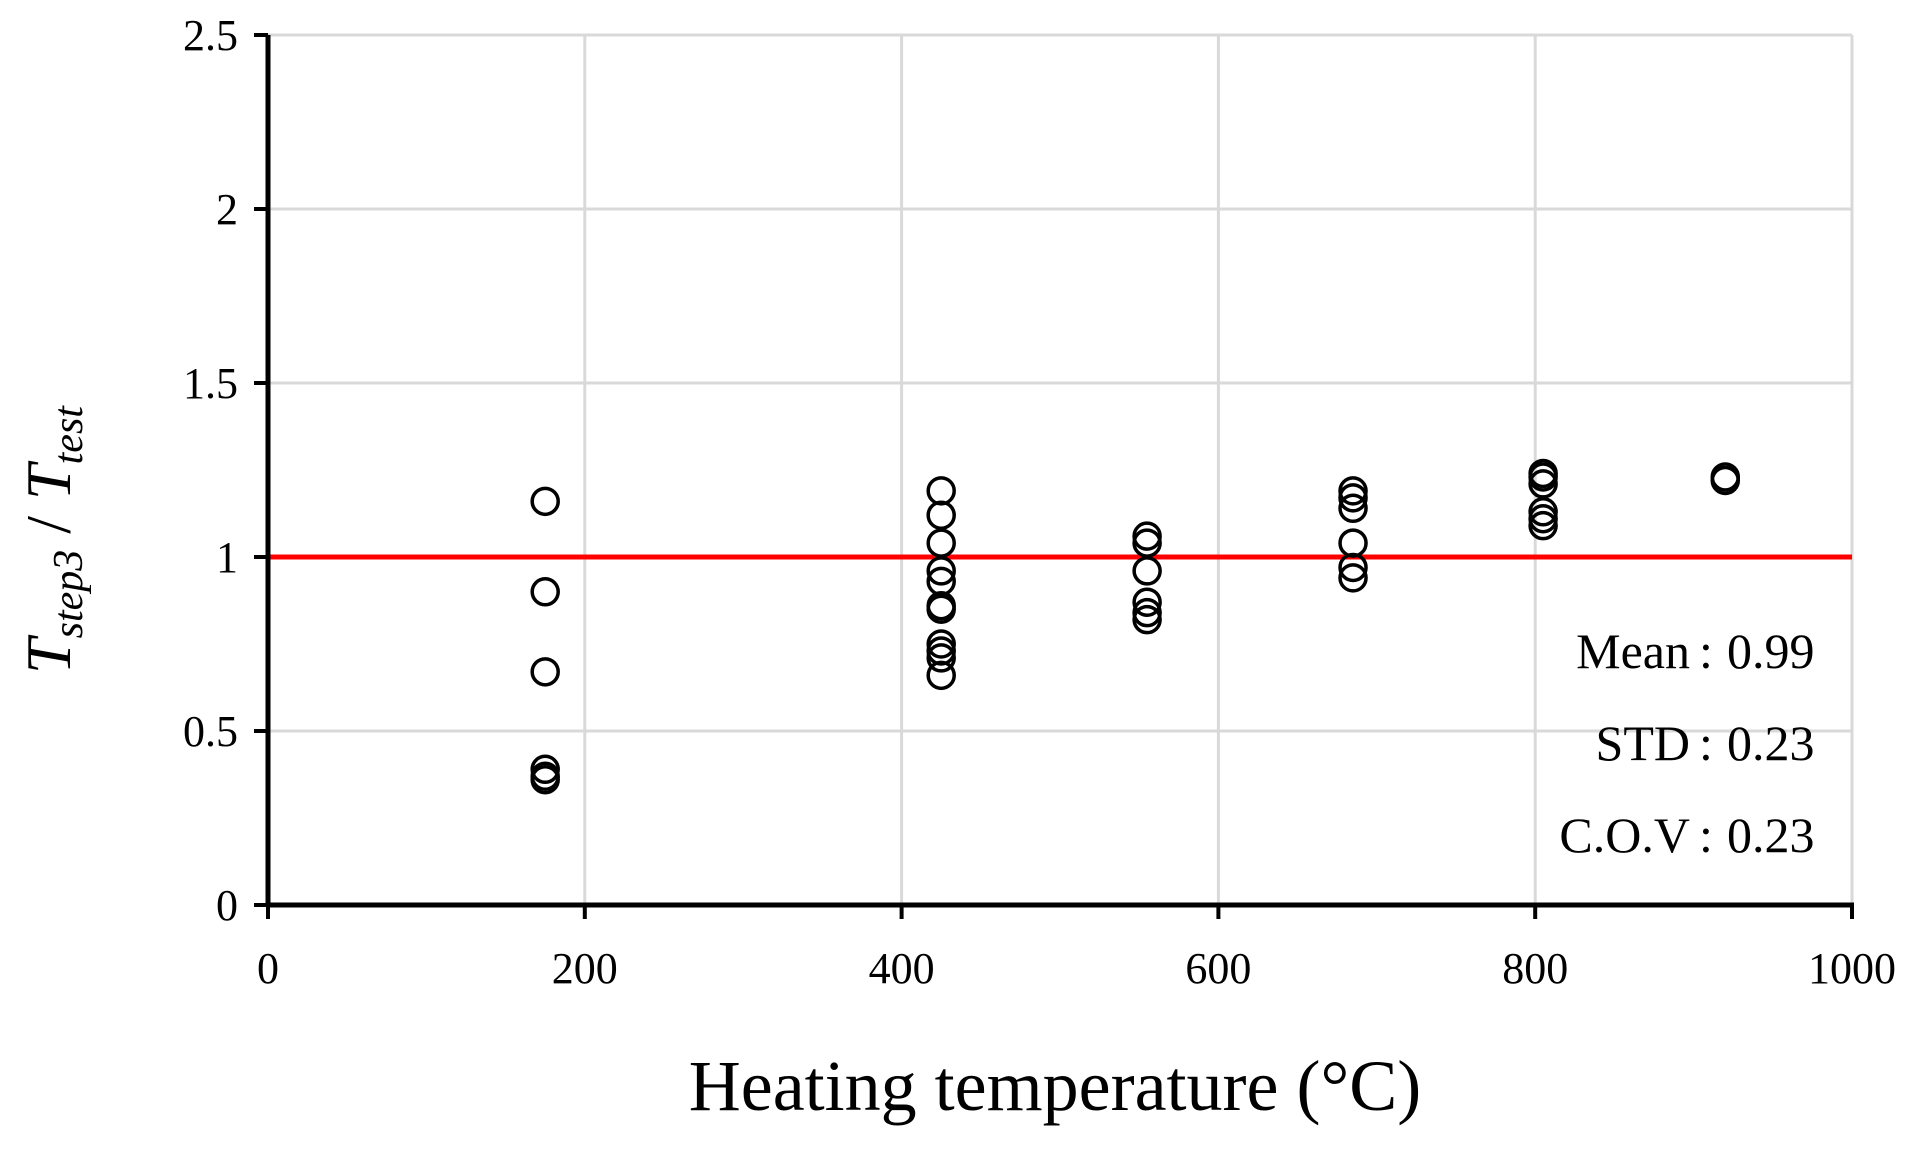 The image size is (1913, 1161). I want to click on x-tick-labels: 0 200 400 600 800 1000, so click(1076, 968).